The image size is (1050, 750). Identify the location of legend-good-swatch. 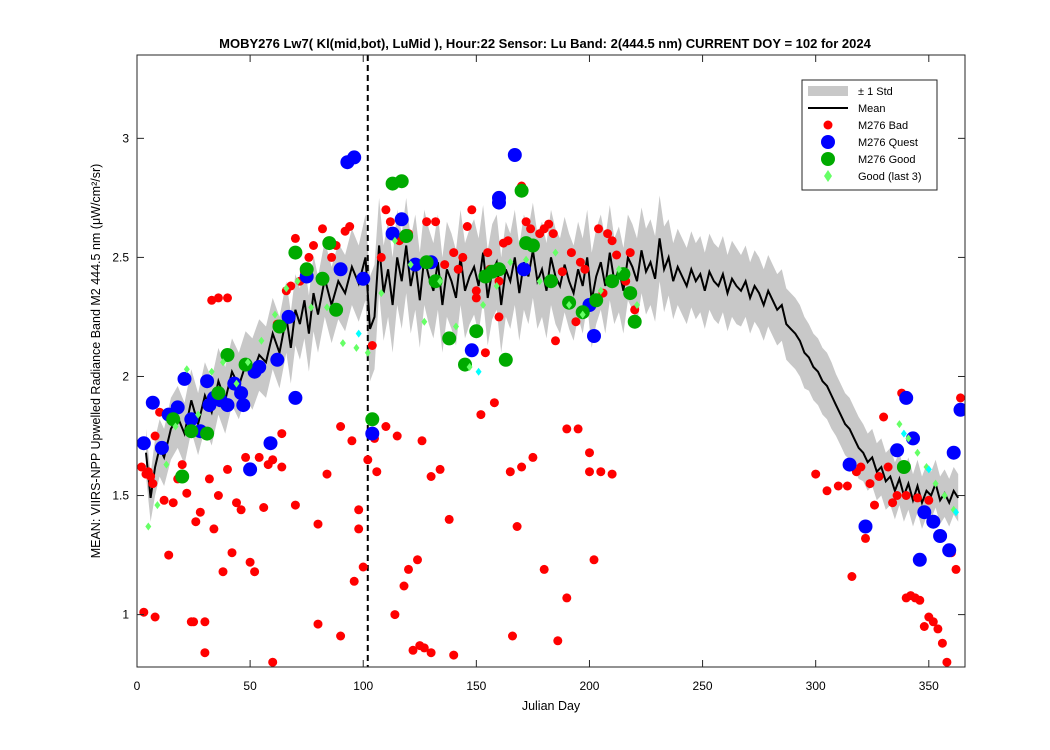
(828, 159).